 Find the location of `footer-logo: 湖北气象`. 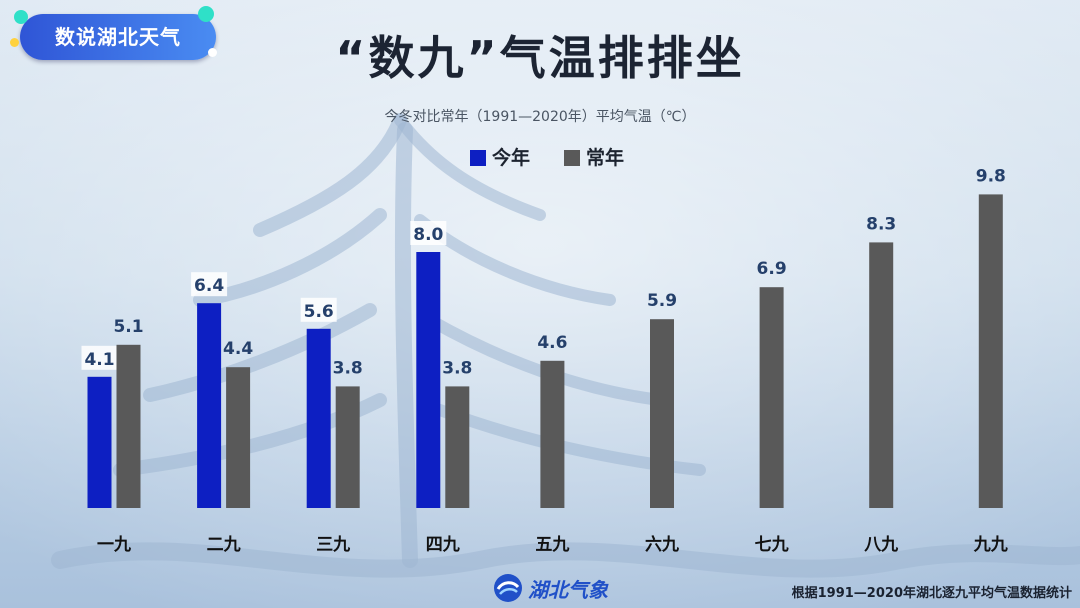

footer-logo: 湖北气象 is located at coordinates (557, 588).